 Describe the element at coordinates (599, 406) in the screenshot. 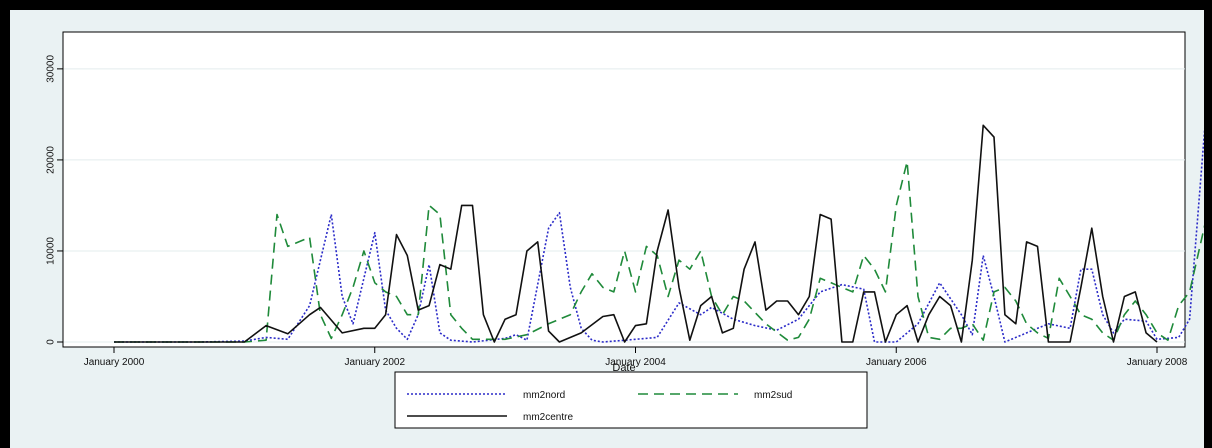

I see `legend-items: mm2nord mm2sud mm2centre` at that location.